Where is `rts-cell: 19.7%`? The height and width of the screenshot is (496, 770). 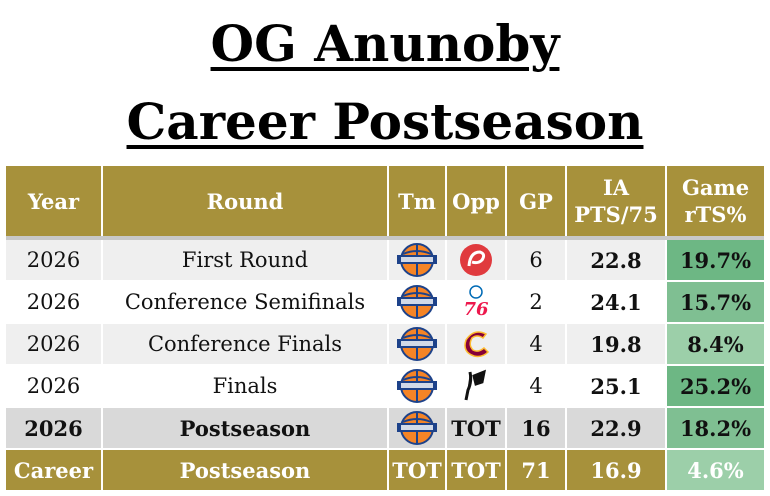 rts-cell: 19.7% is located at coordinates (715, 260).